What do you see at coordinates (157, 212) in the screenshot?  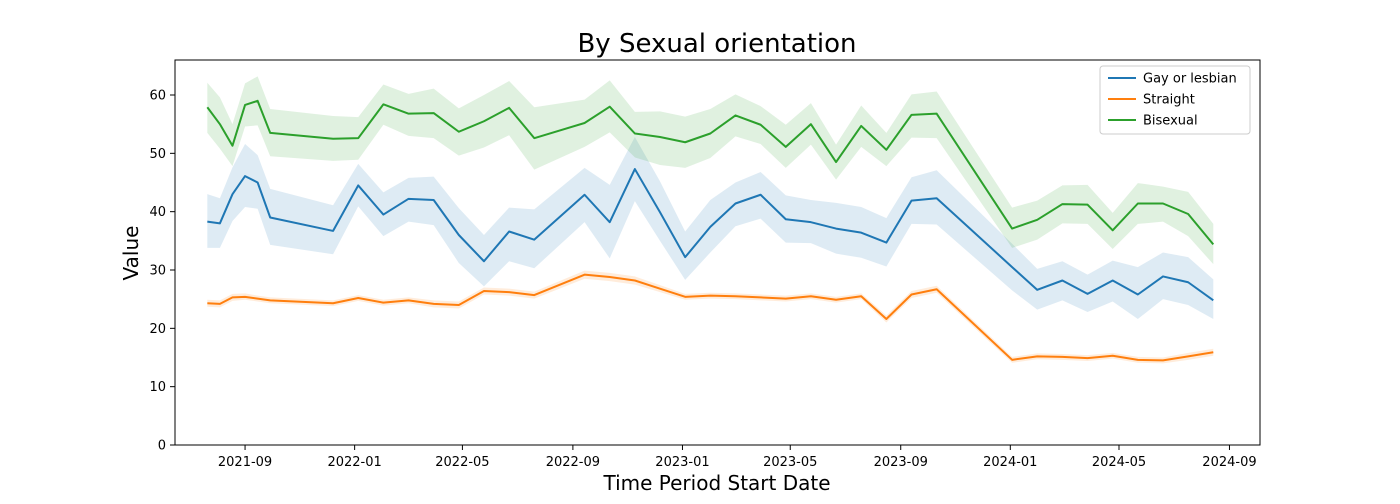 I see `y-tick-label: 40` at bounding box center [157, 212].